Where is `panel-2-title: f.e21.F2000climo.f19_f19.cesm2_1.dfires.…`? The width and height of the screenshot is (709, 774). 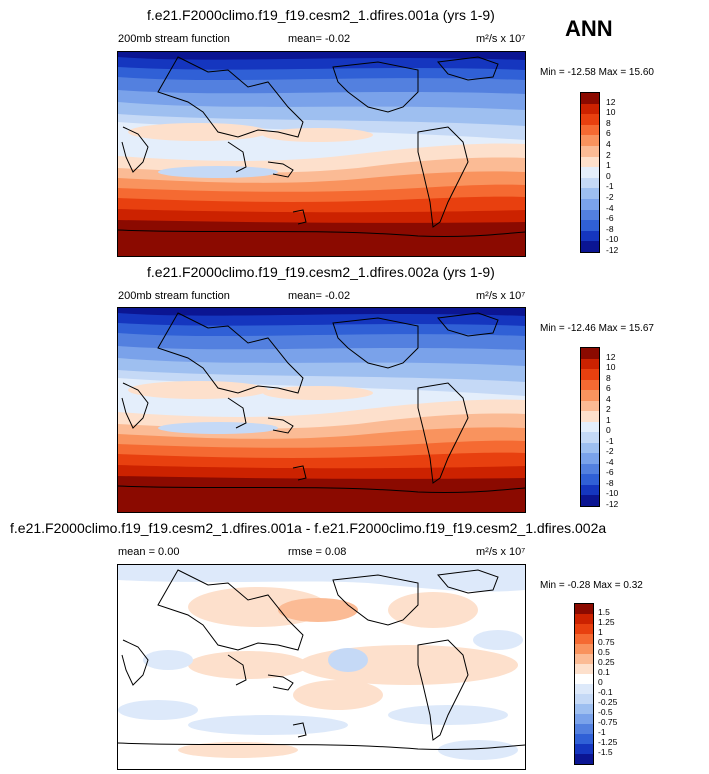
panel-2-title: f.e21.F2000climo.f19_f19.cesm2_1.dfires.… is located at coordinates (321, 272).